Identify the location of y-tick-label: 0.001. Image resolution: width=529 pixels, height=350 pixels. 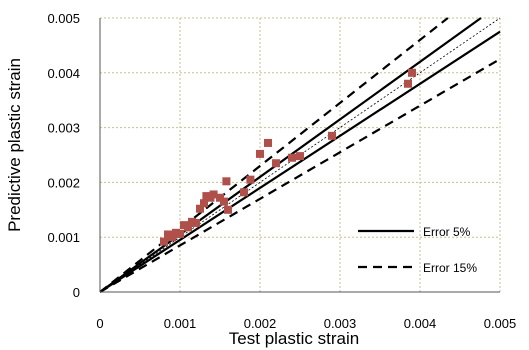
(63, 237).